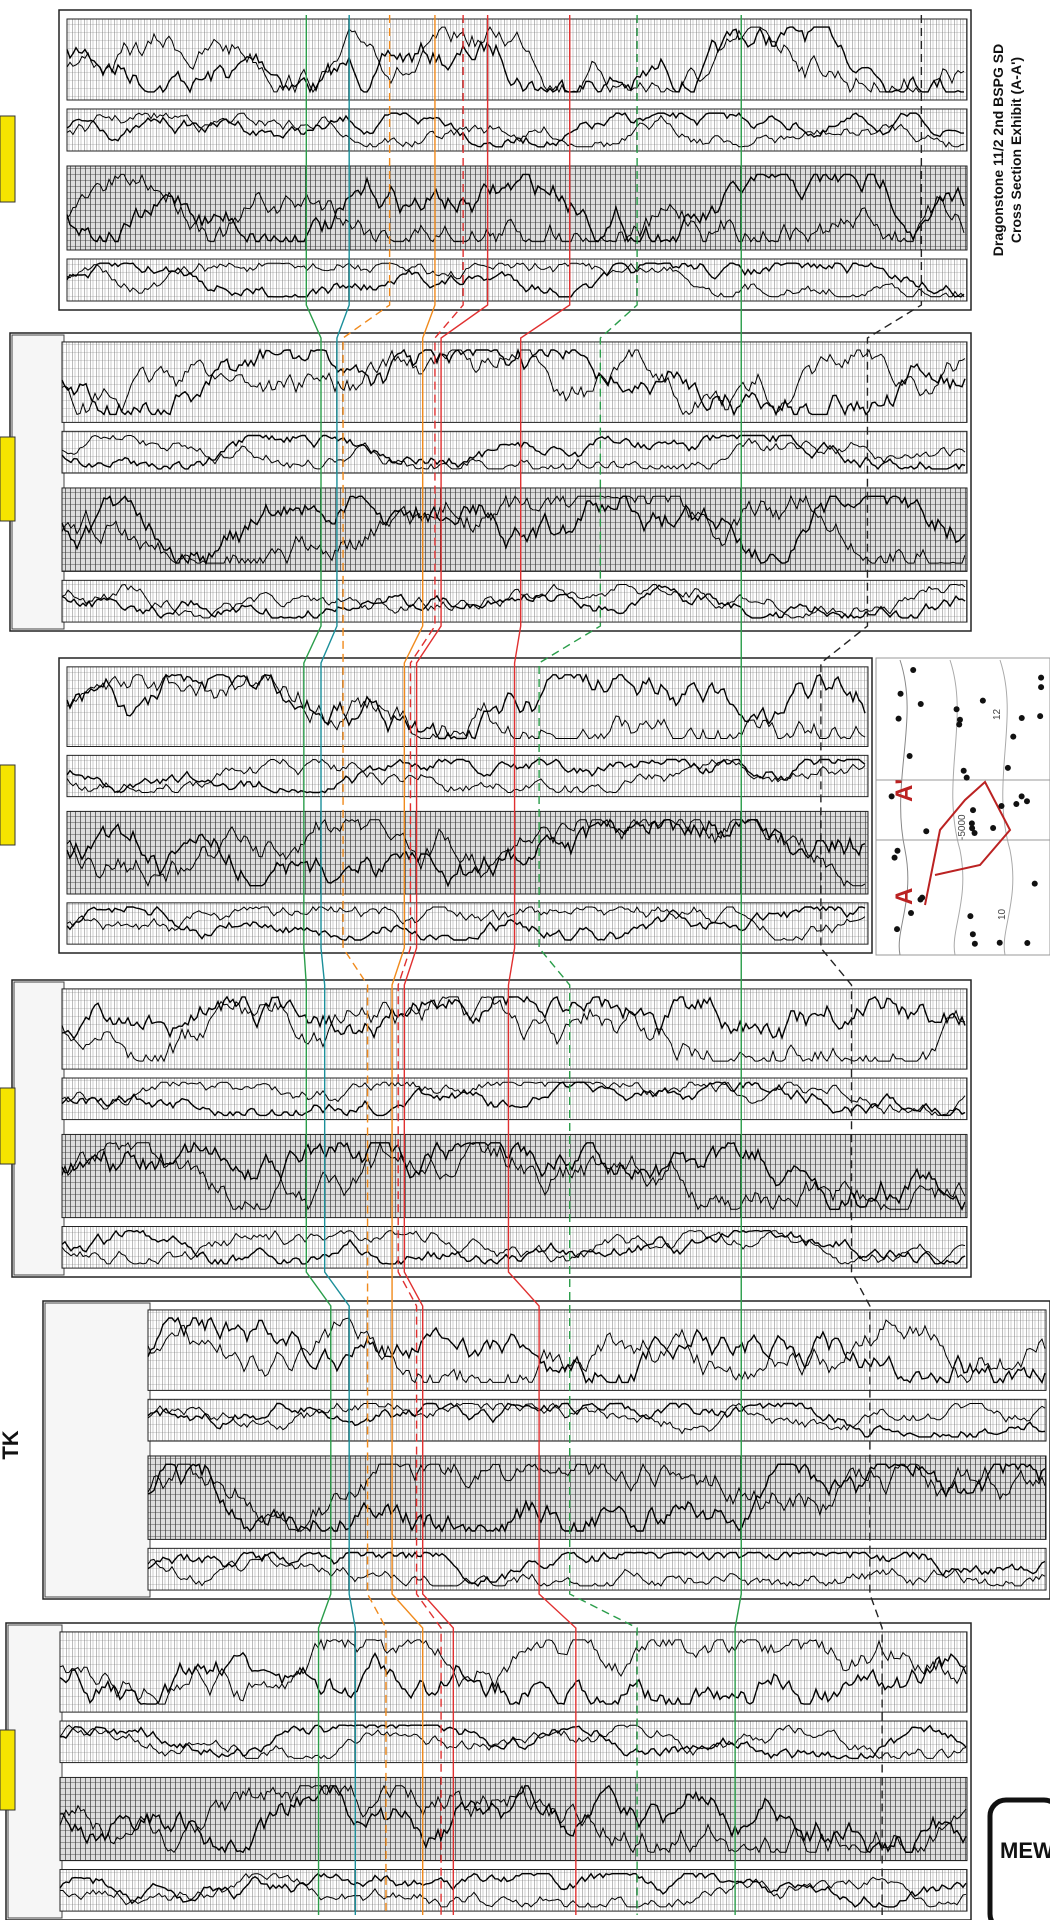 Image resolution: width=1050 pixels, height=1920 pixels. I want to click on section-trace, so click(968, 843).